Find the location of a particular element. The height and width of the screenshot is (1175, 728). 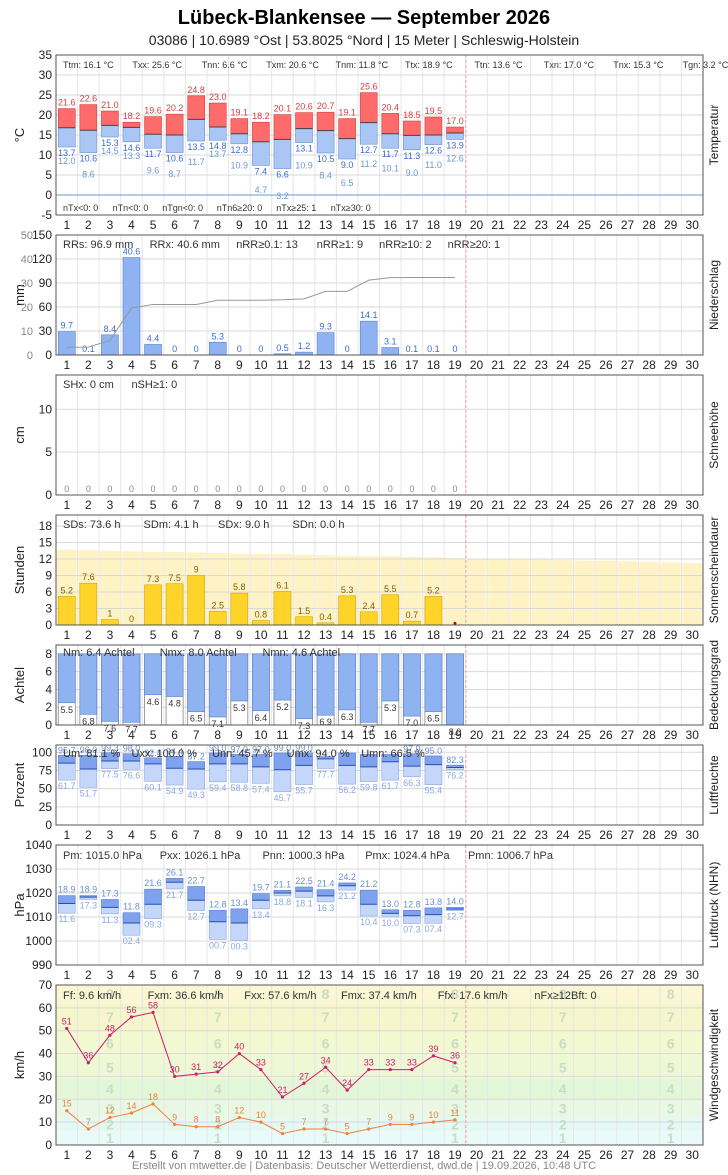

snow-day-label: 20 is located at coordinates (477, 505).